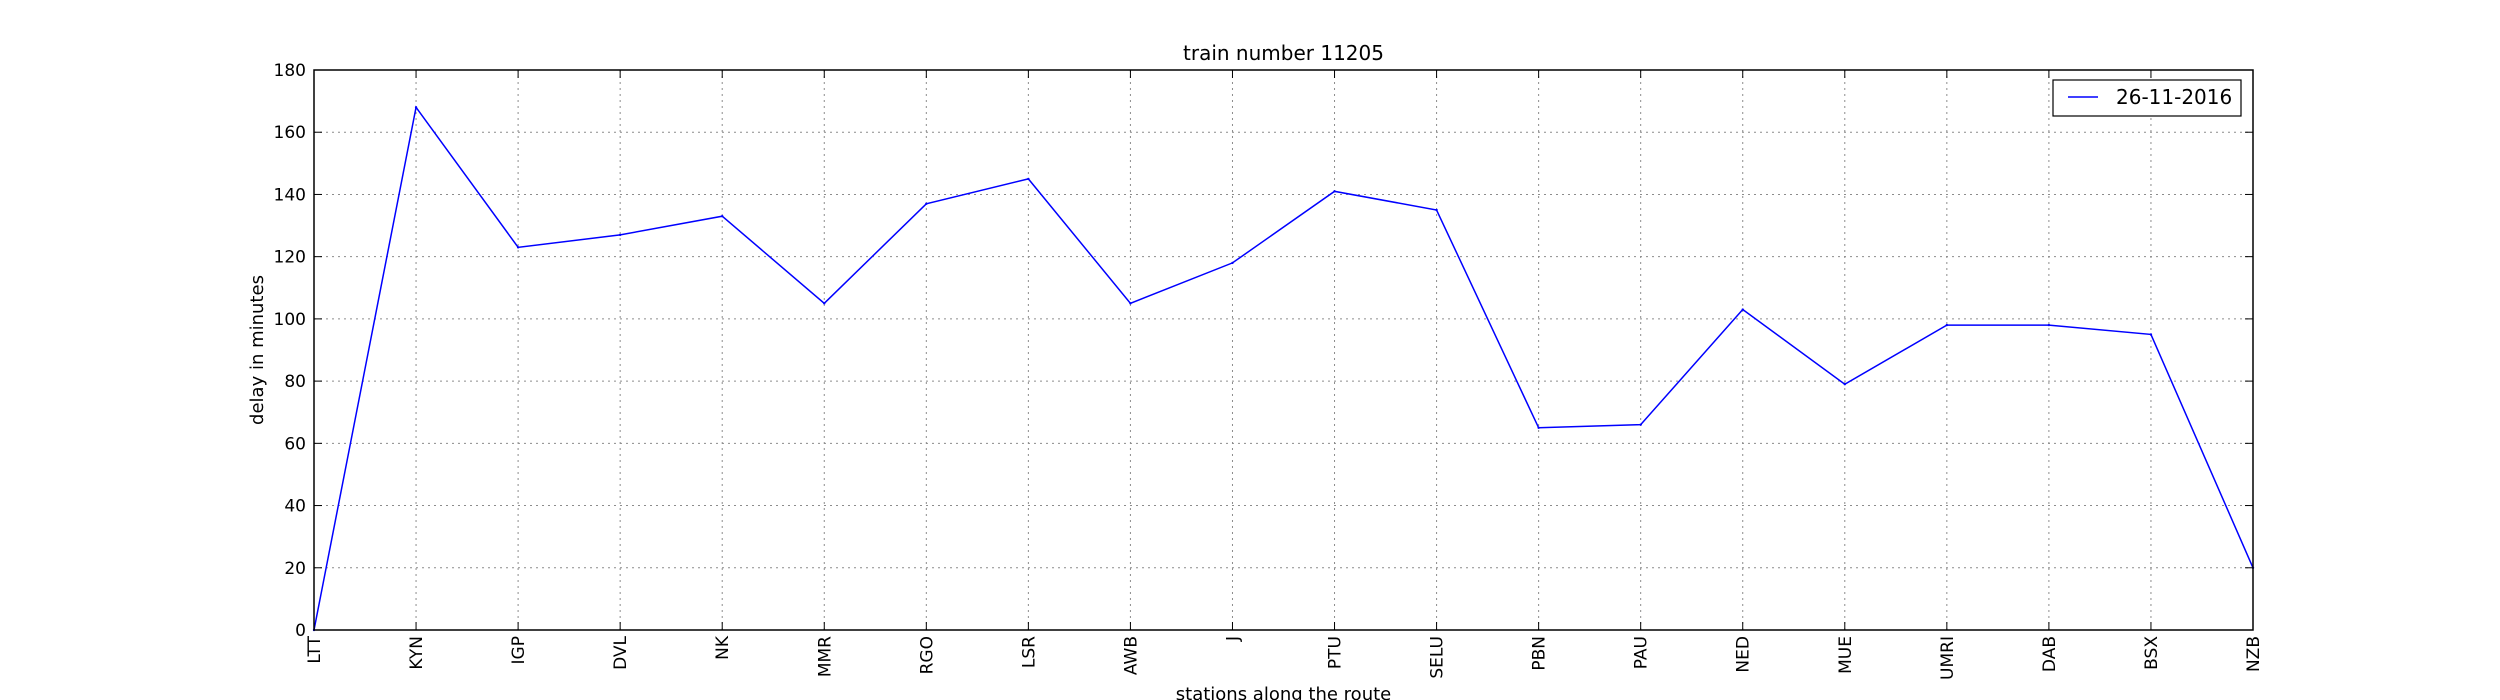 The image size is (2500, 700). What do you see at coordinates (295, 444) in the screenshot?
I see `y-tick-label: 60` at bounding box center [295, 444].